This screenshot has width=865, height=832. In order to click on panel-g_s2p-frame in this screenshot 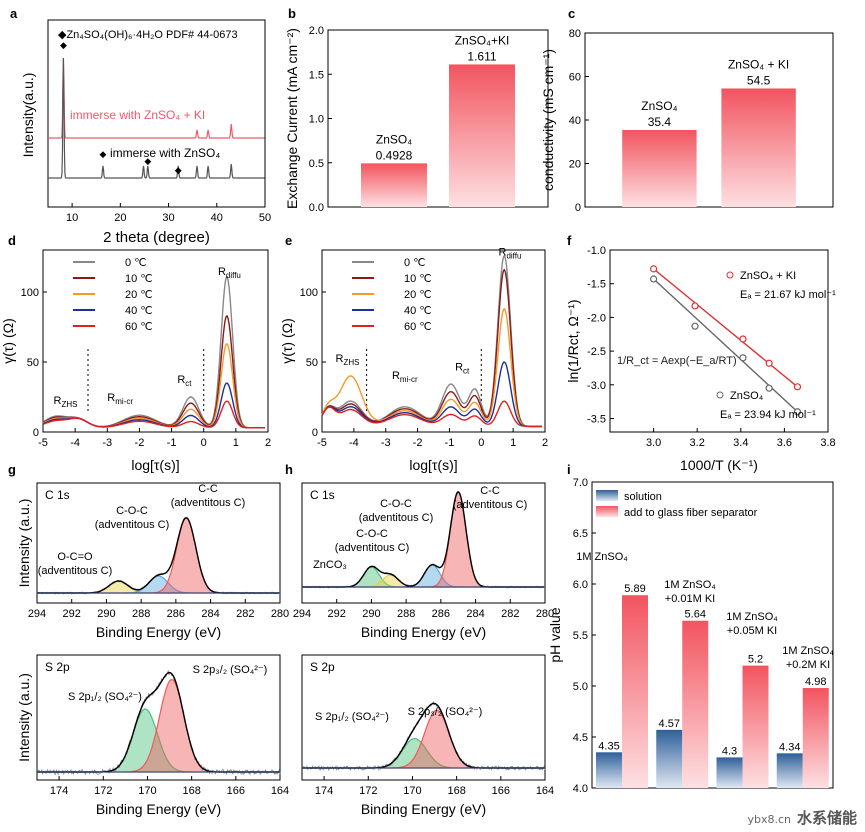, I will do `click(158, 717)`.